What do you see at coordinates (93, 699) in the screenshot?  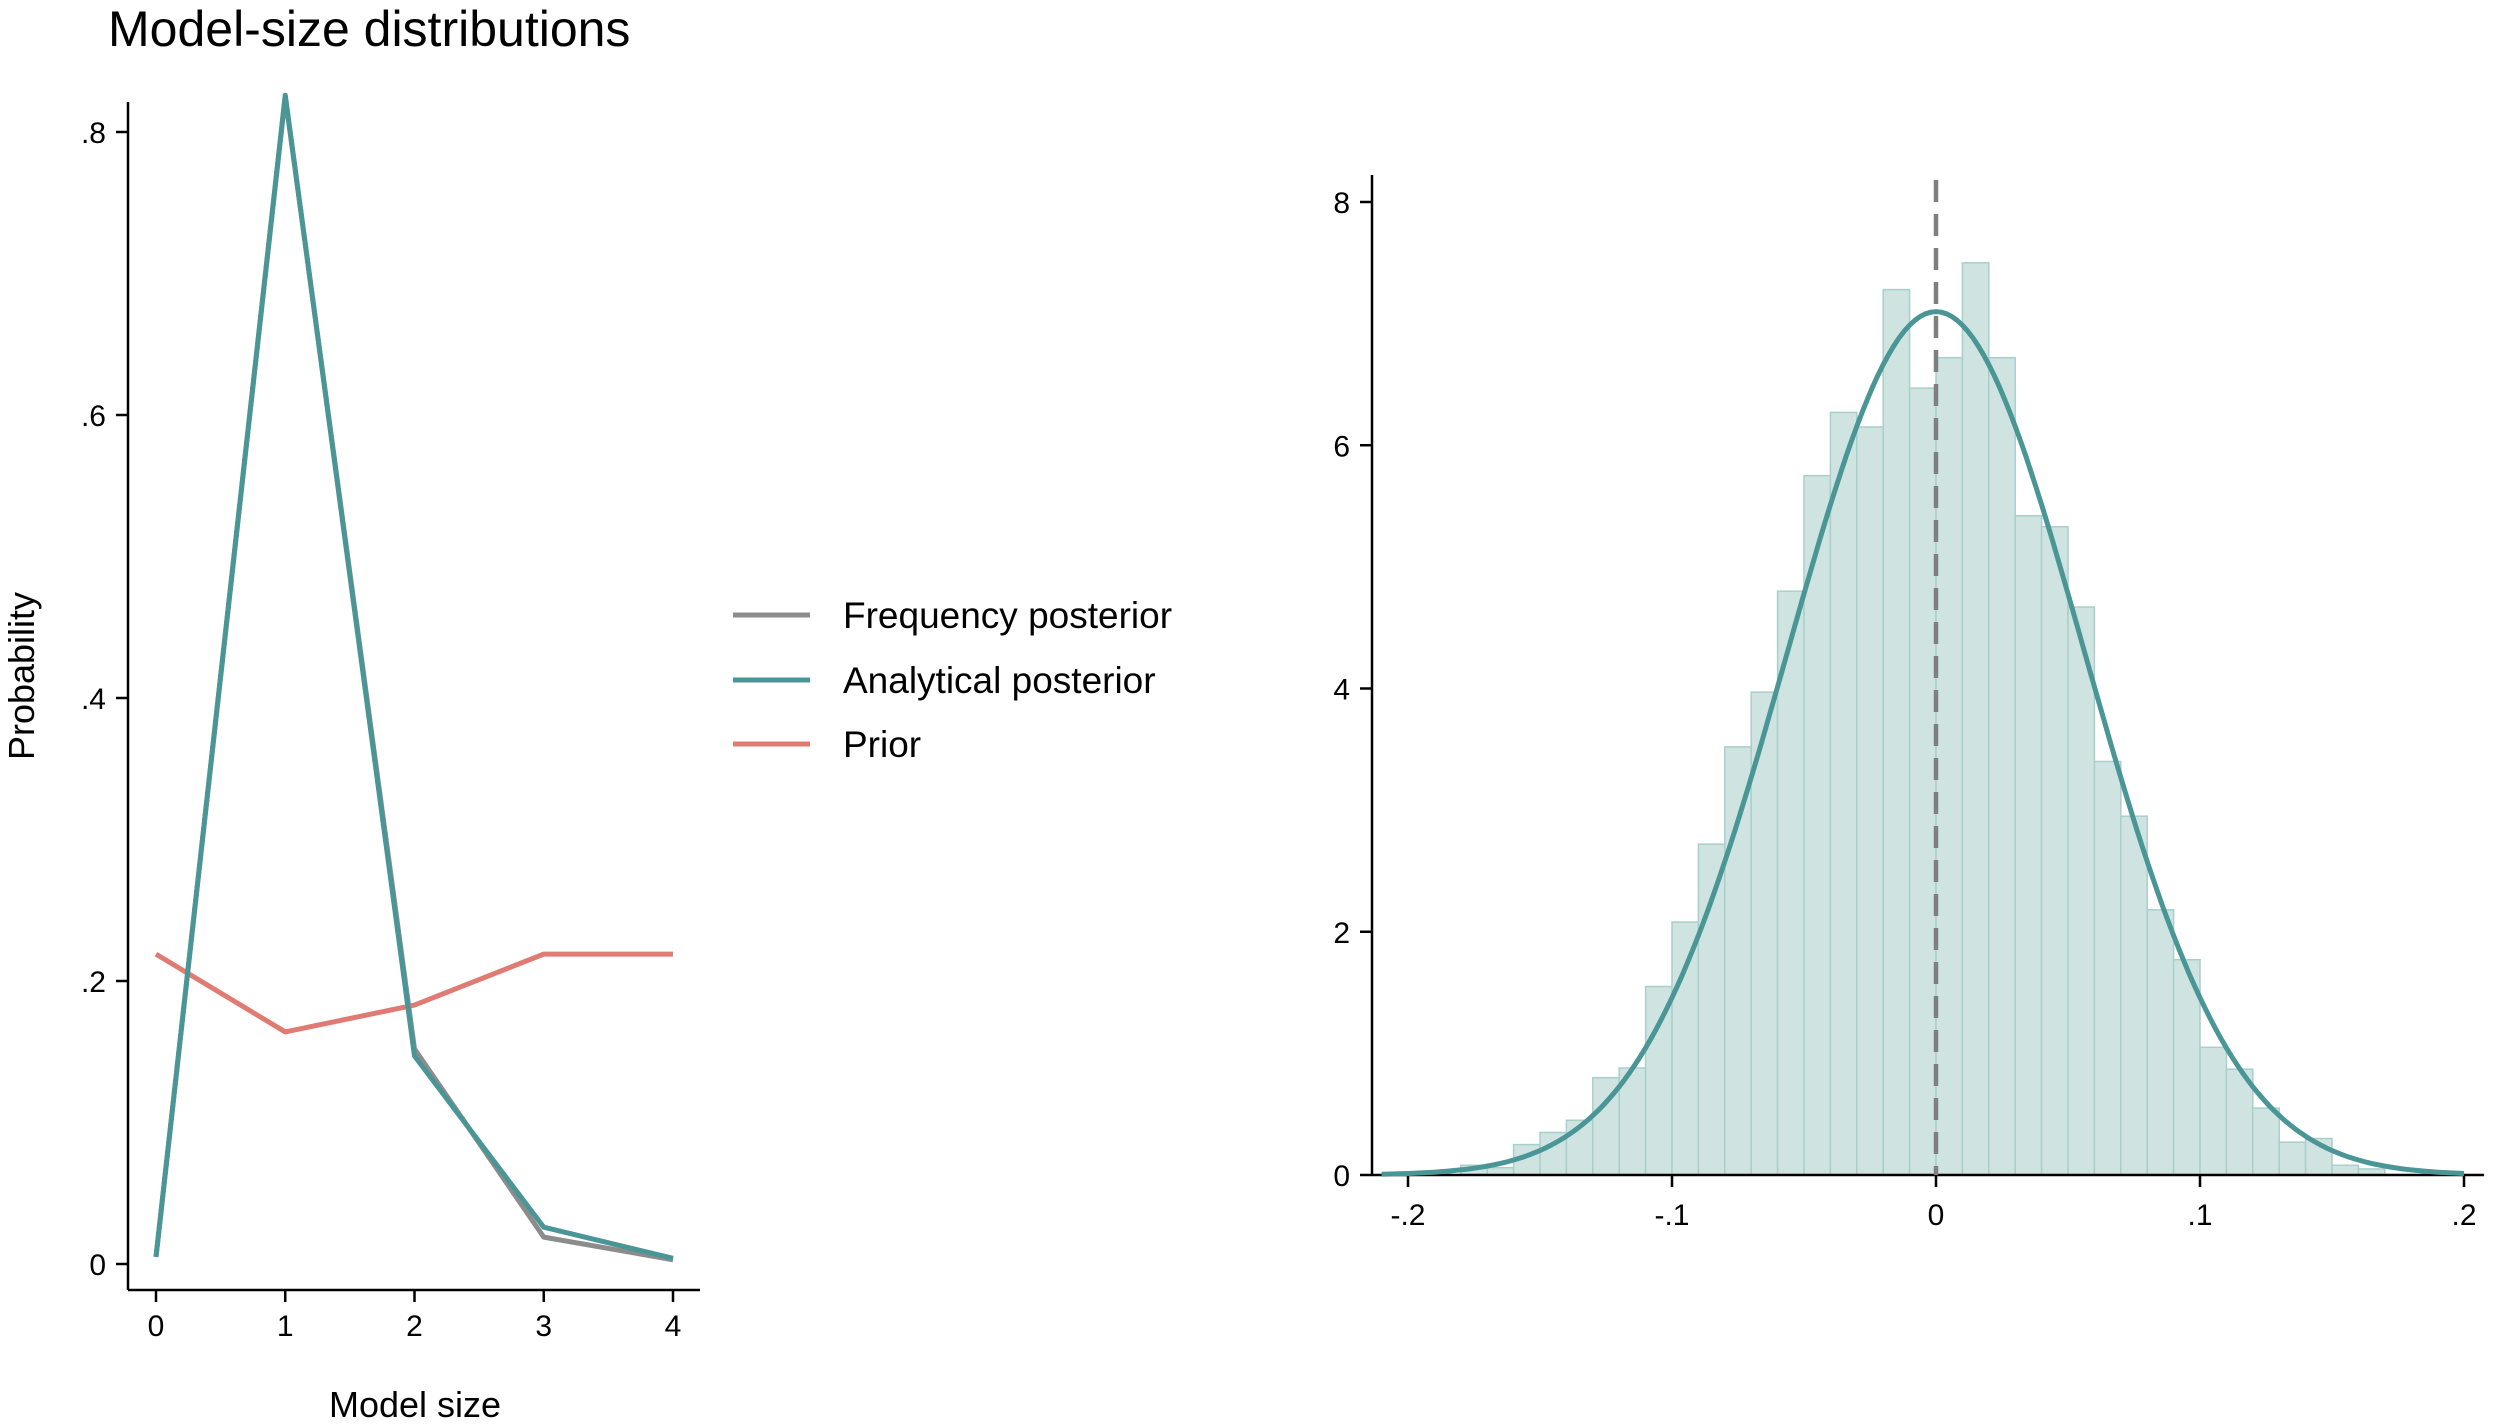 I see `y-tick-label: .4` at bounding box center [93, 699].